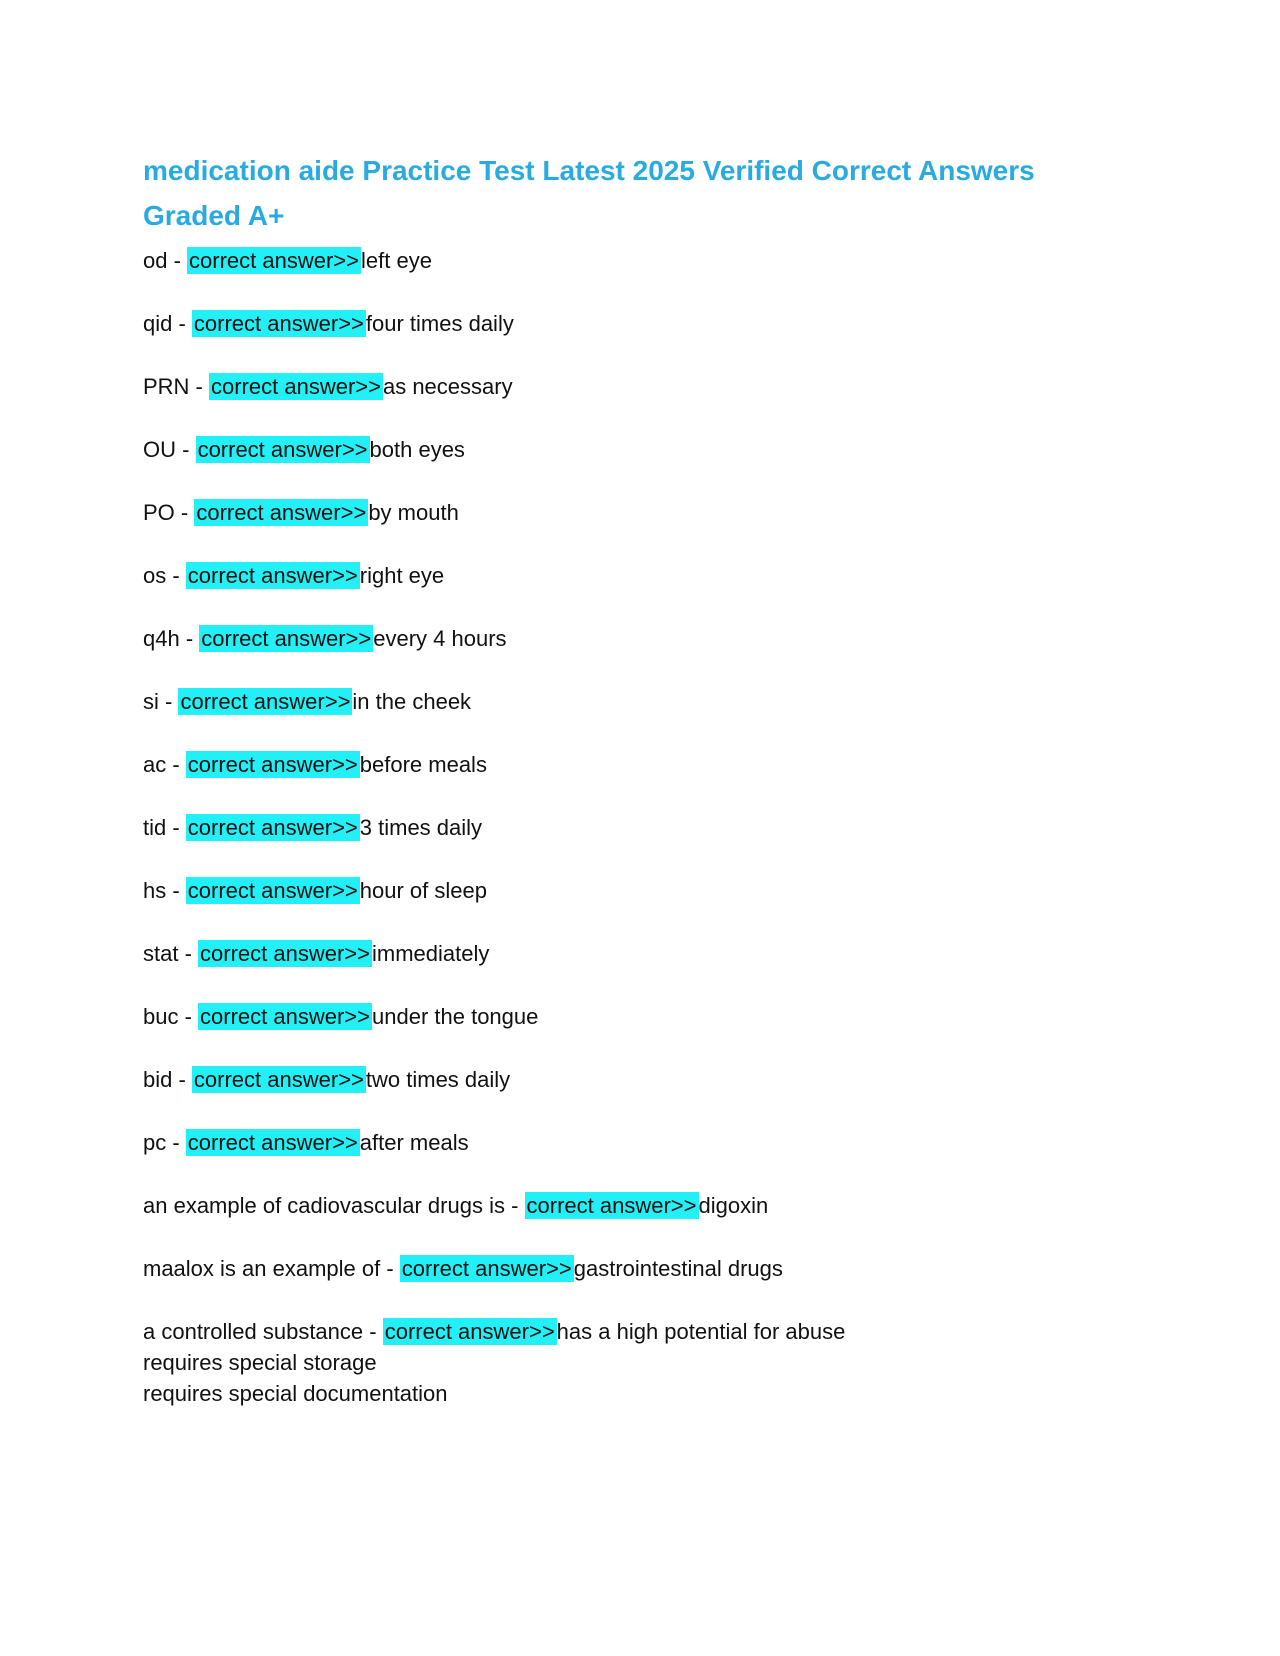 Image resolution: width=1280 pixels, height=1656 pixels. Describe the element at coordinates (638, 260) in the screenshot. I see `qa-item: od - correct answer>>left eye` at that location.